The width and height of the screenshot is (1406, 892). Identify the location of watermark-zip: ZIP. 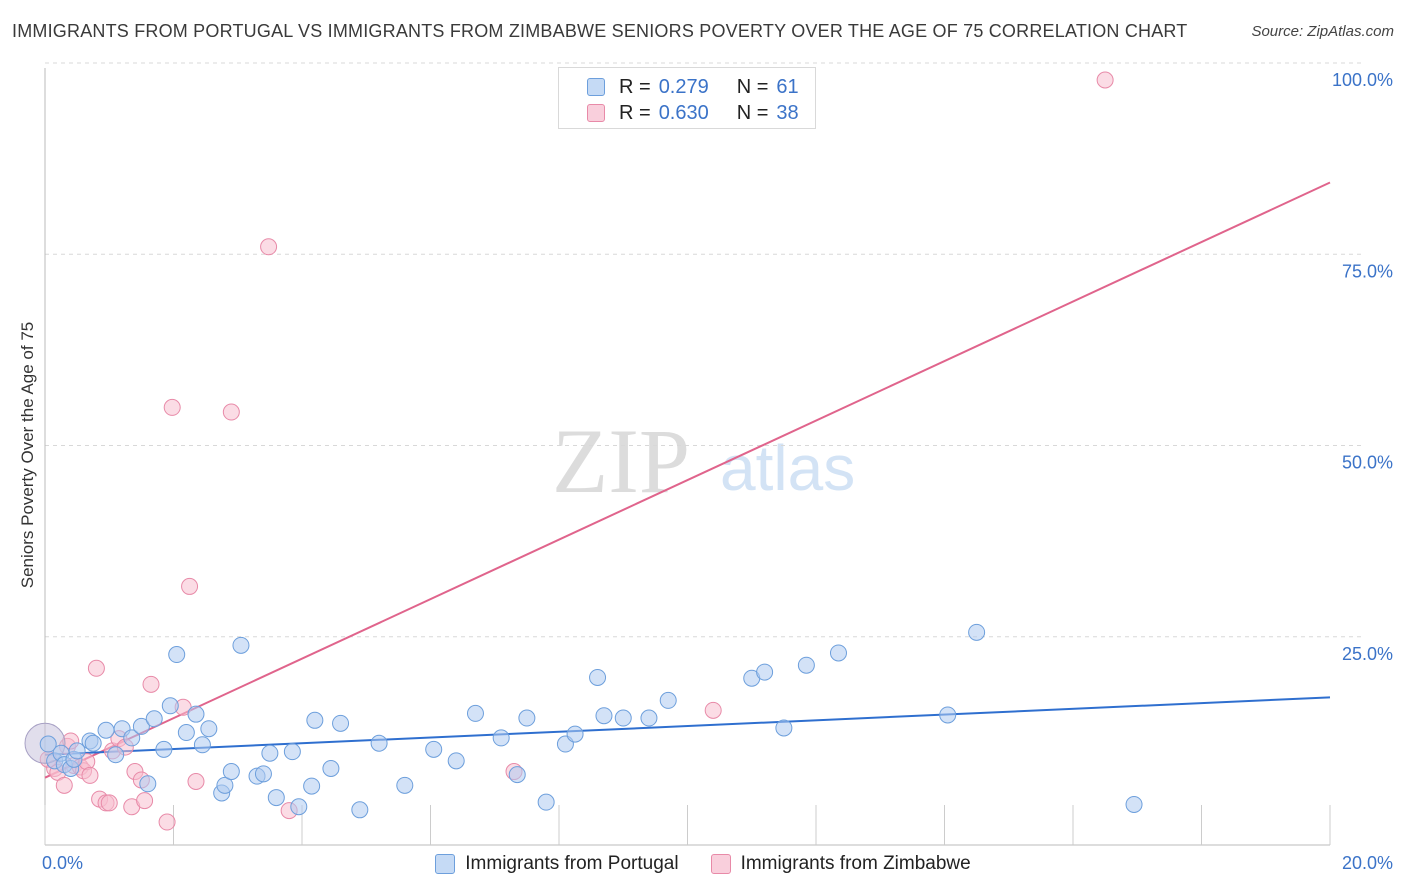
(621, 461).